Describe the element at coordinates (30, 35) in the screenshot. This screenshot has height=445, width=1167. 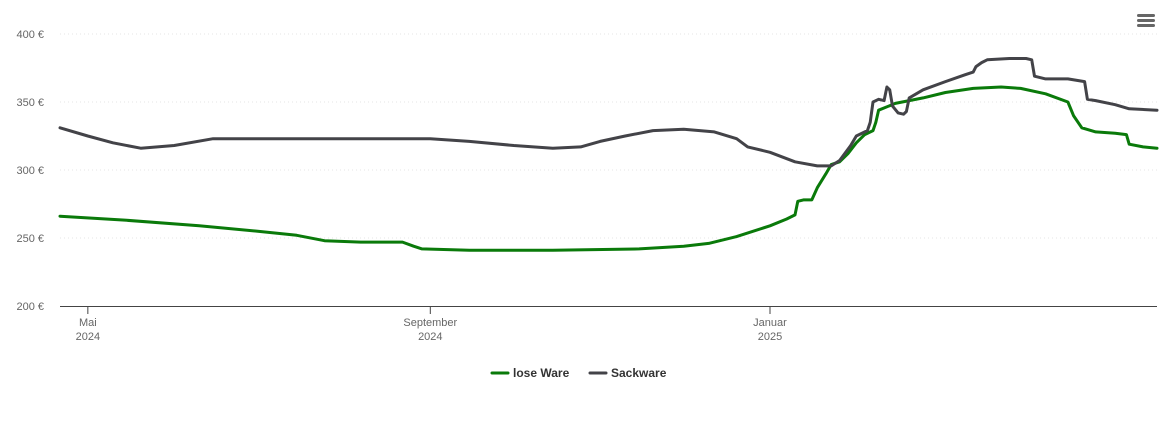
I see `y-tick-label: 400 €` at that location.